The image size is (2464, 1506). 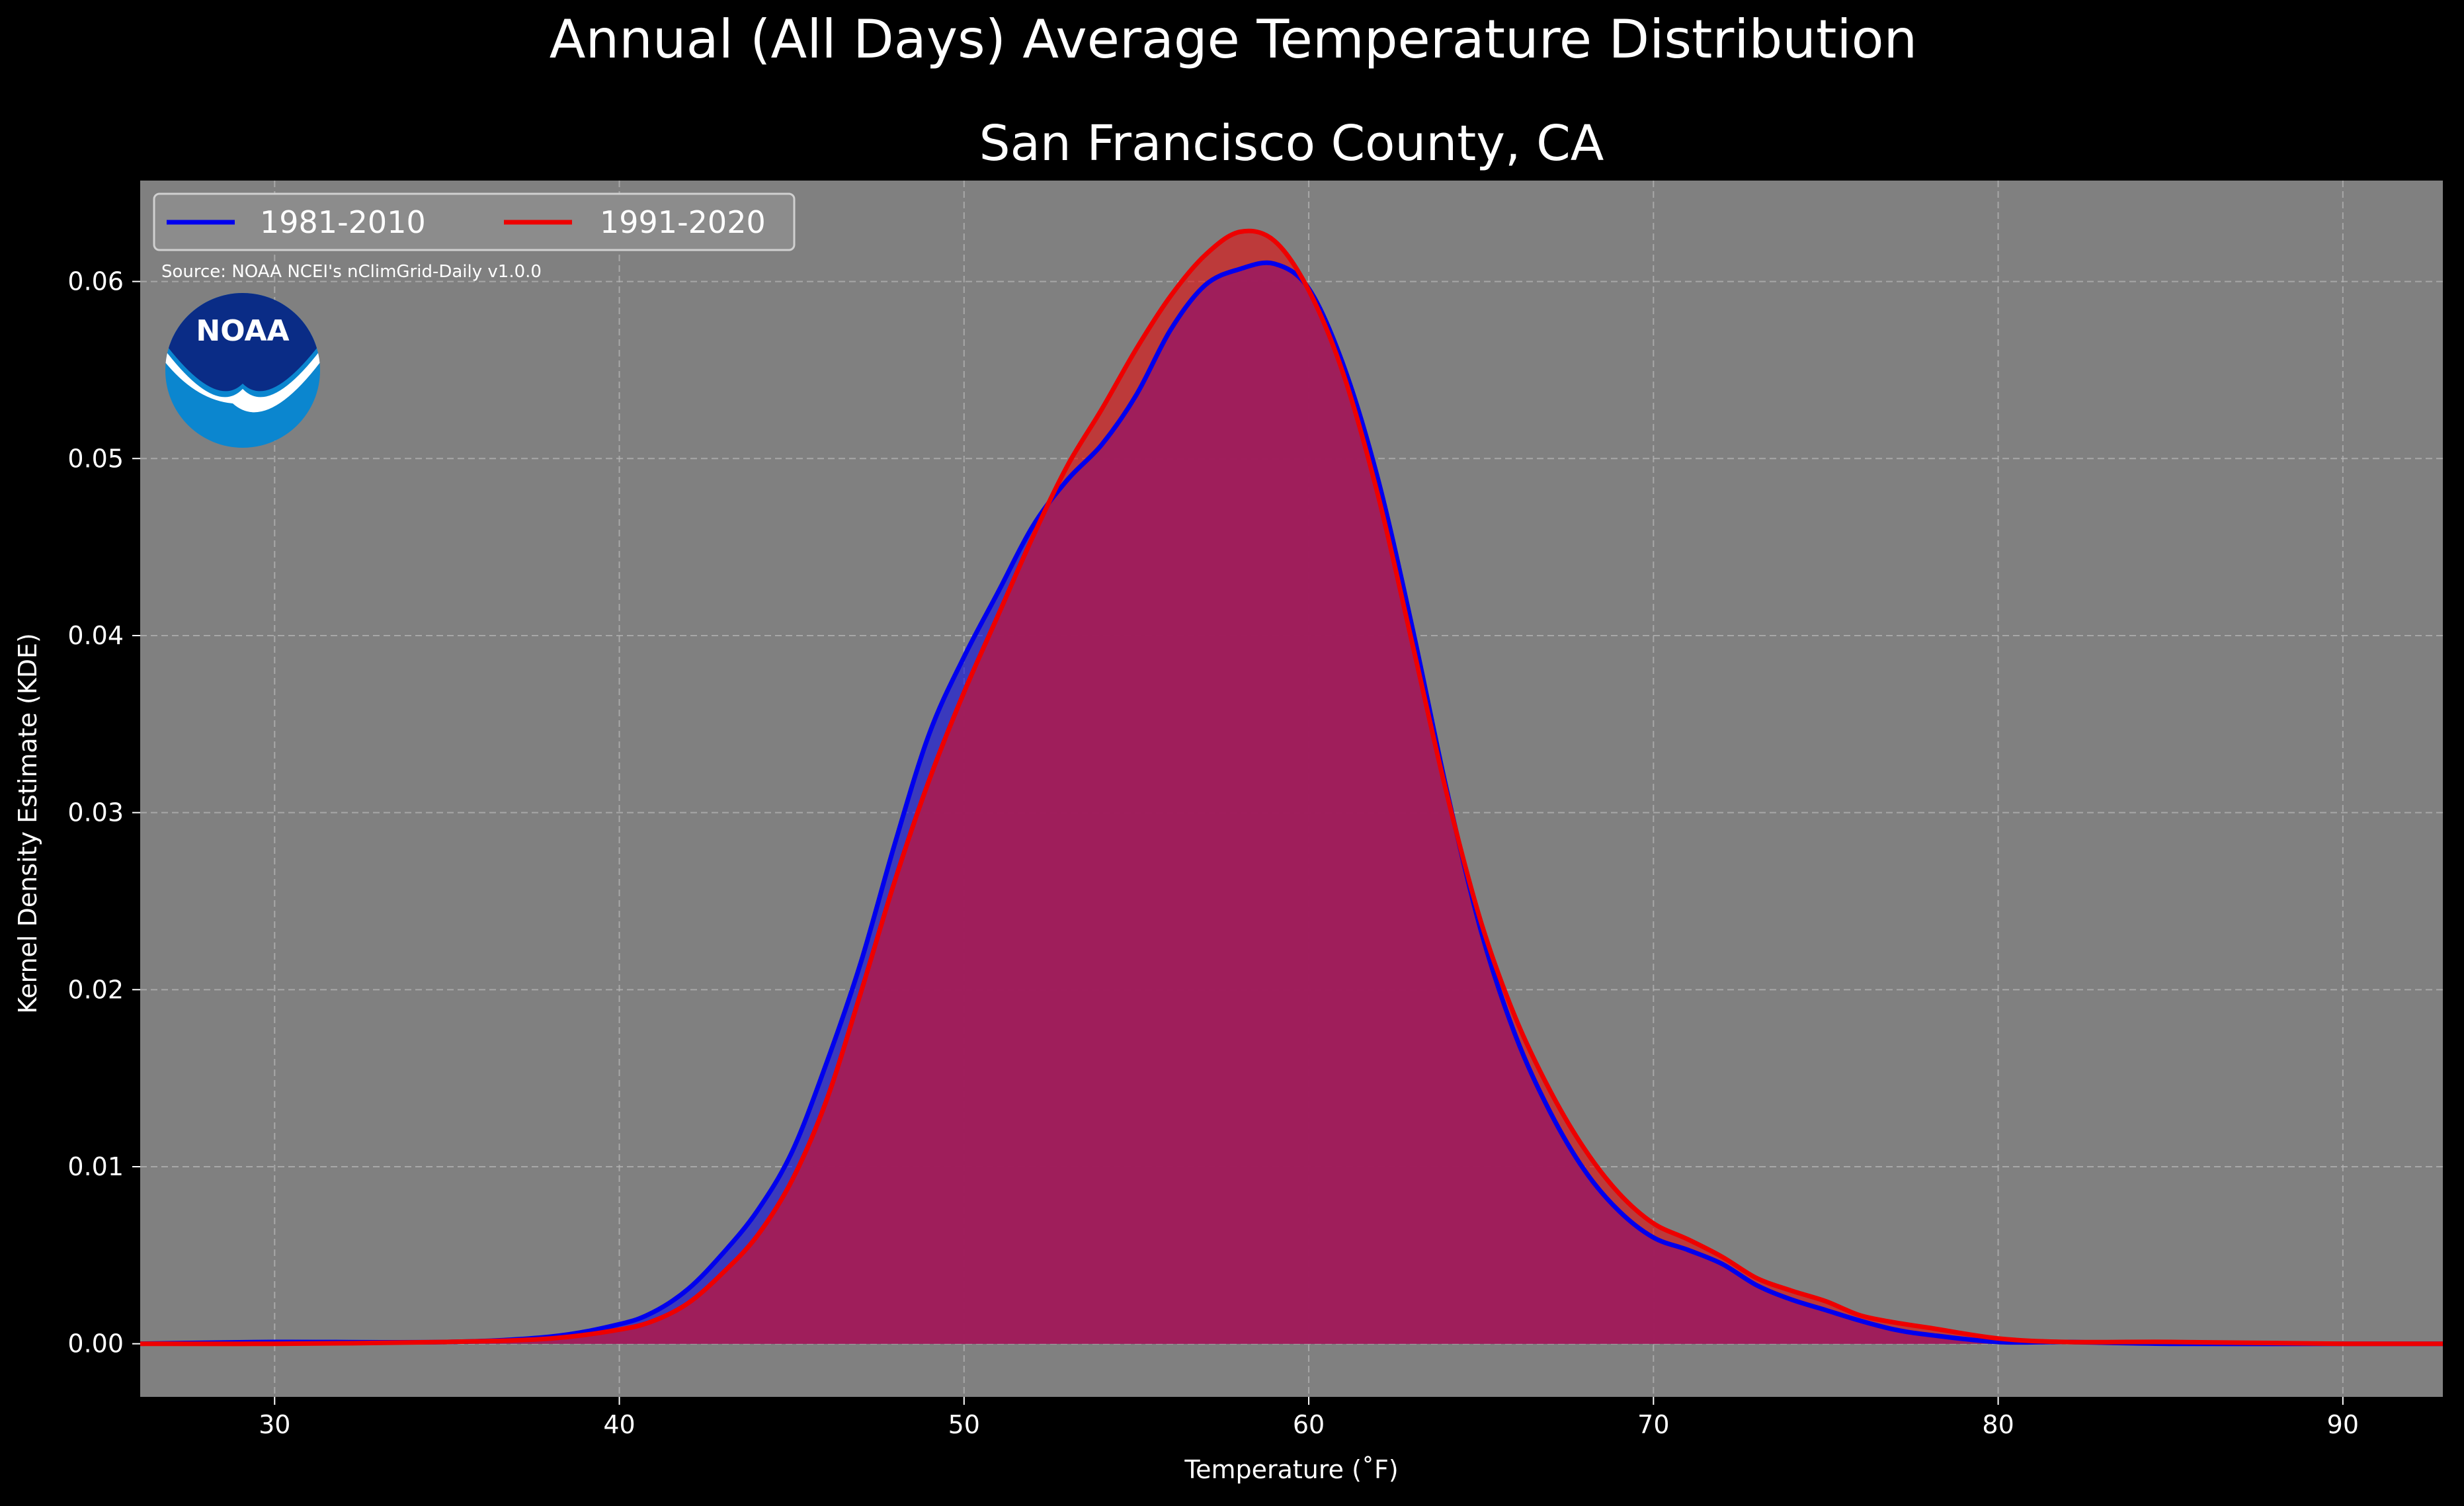 What do you see at coordinates (1309, 1424) in the screenshot?
I see `x-tick-label: 60` at bounding box center [1309, 1424].